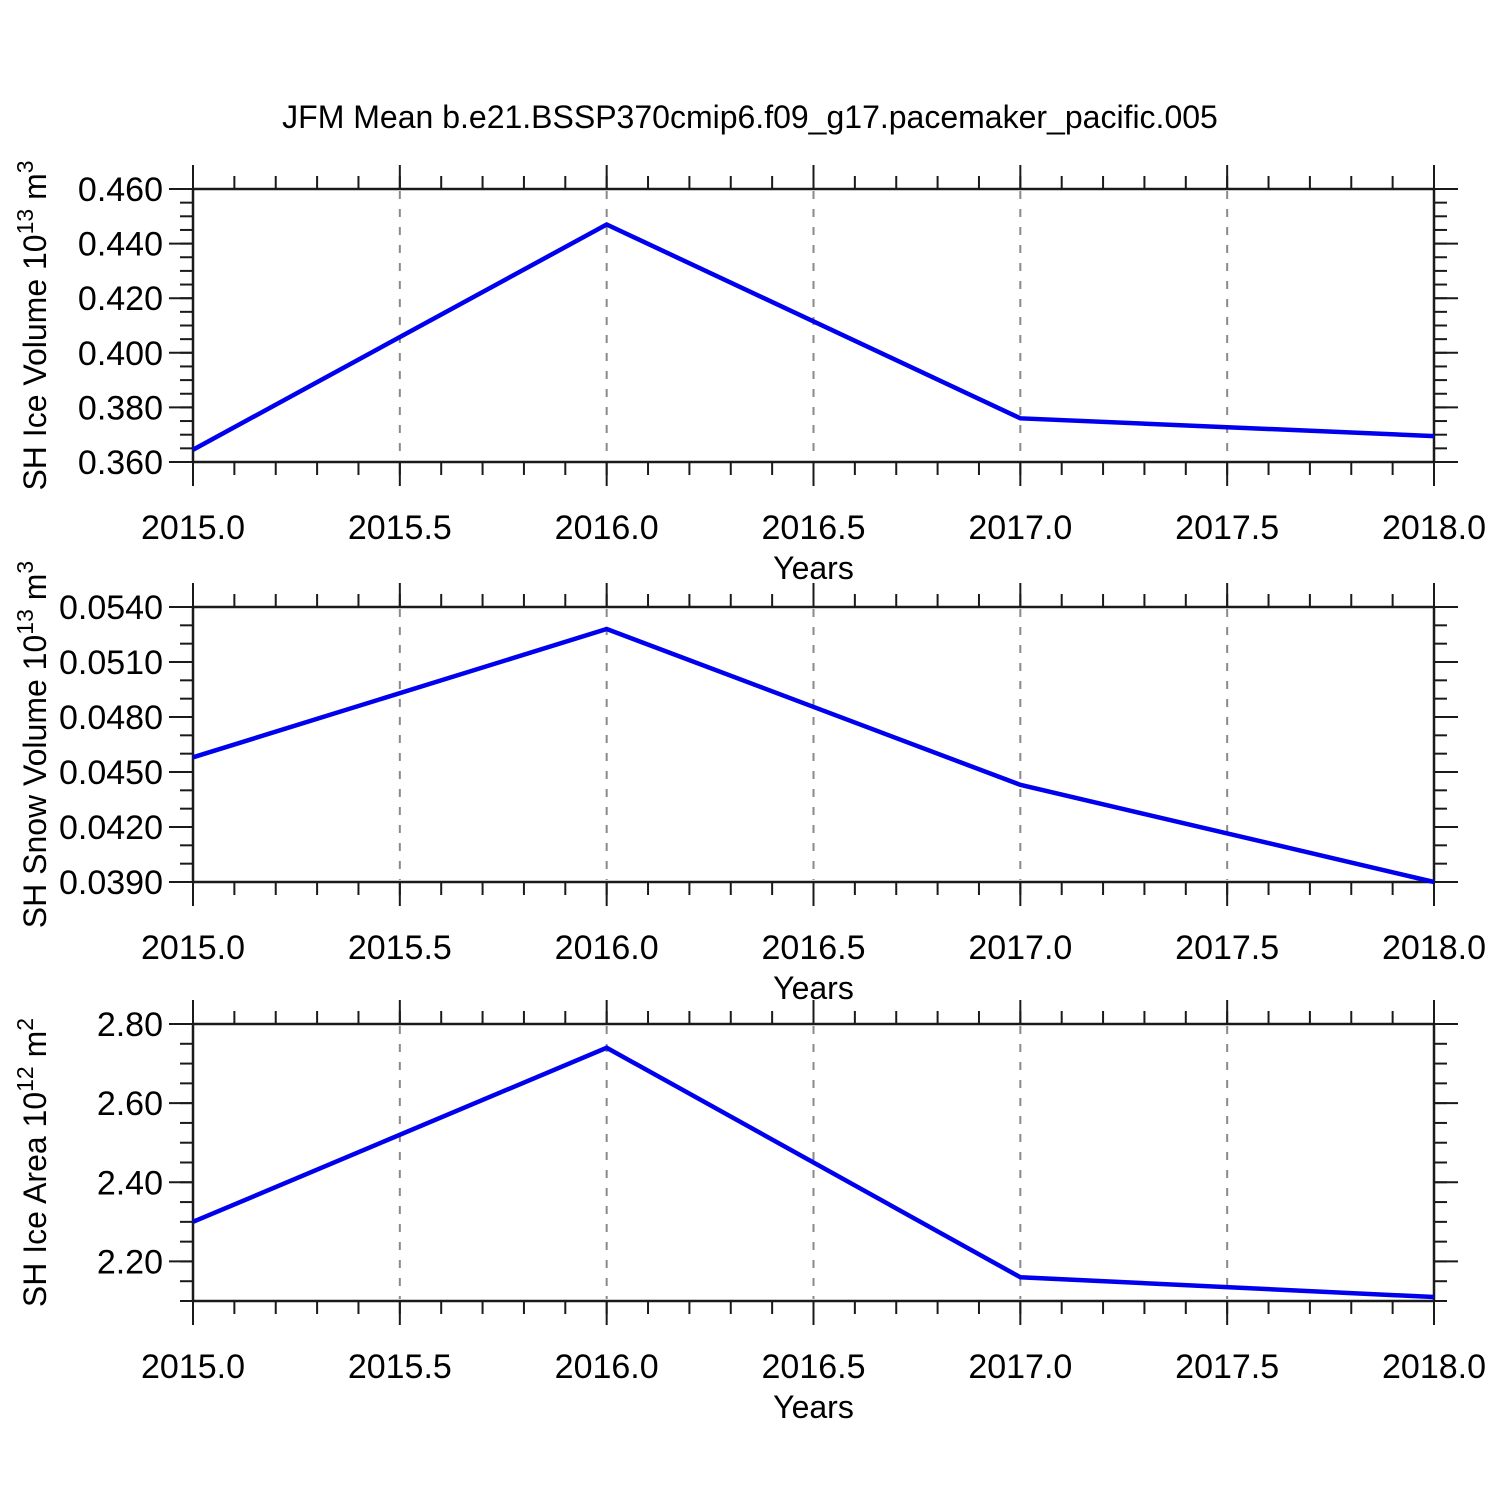 Image resolution: width=1500 pixels, height=1500 pixels. Describe the element at coordinates (120, 190) in the screenshot. I see `y-tick-label: 0.460` at that location.